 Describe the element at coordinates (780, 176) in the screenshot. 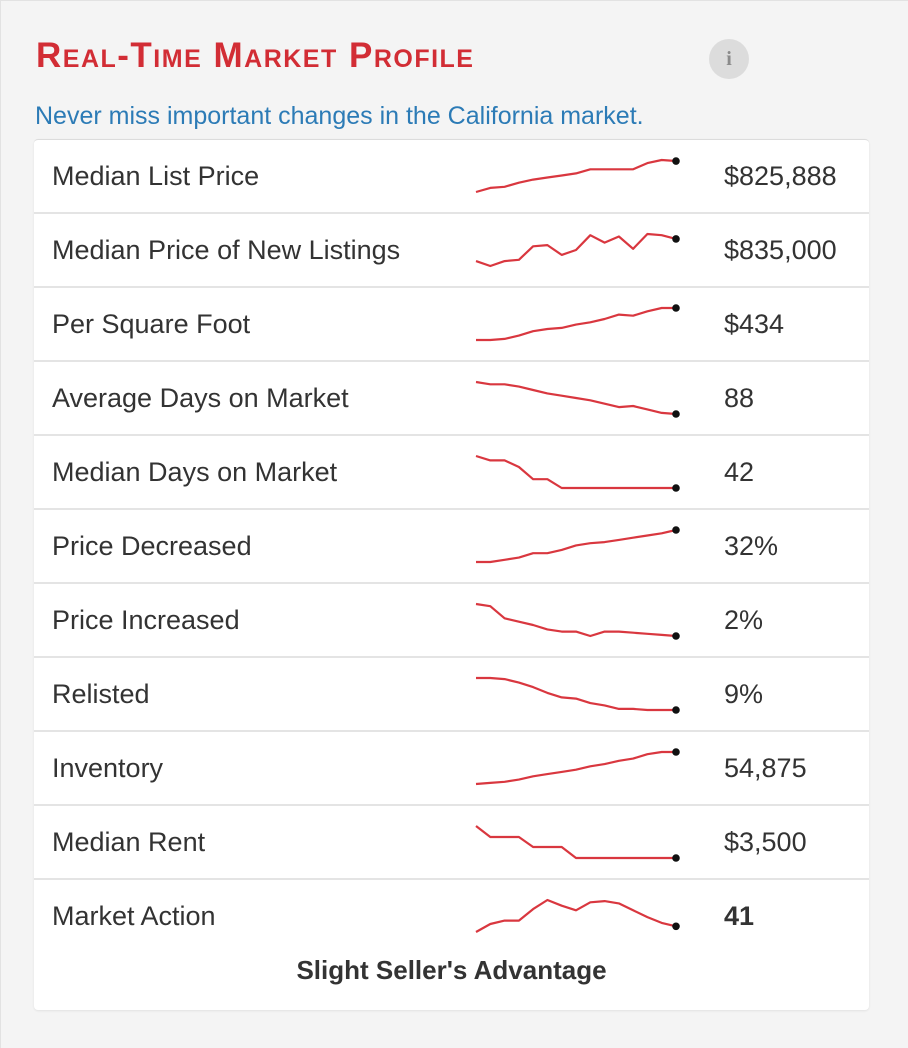

I see `row-value: $825,888` at that location.